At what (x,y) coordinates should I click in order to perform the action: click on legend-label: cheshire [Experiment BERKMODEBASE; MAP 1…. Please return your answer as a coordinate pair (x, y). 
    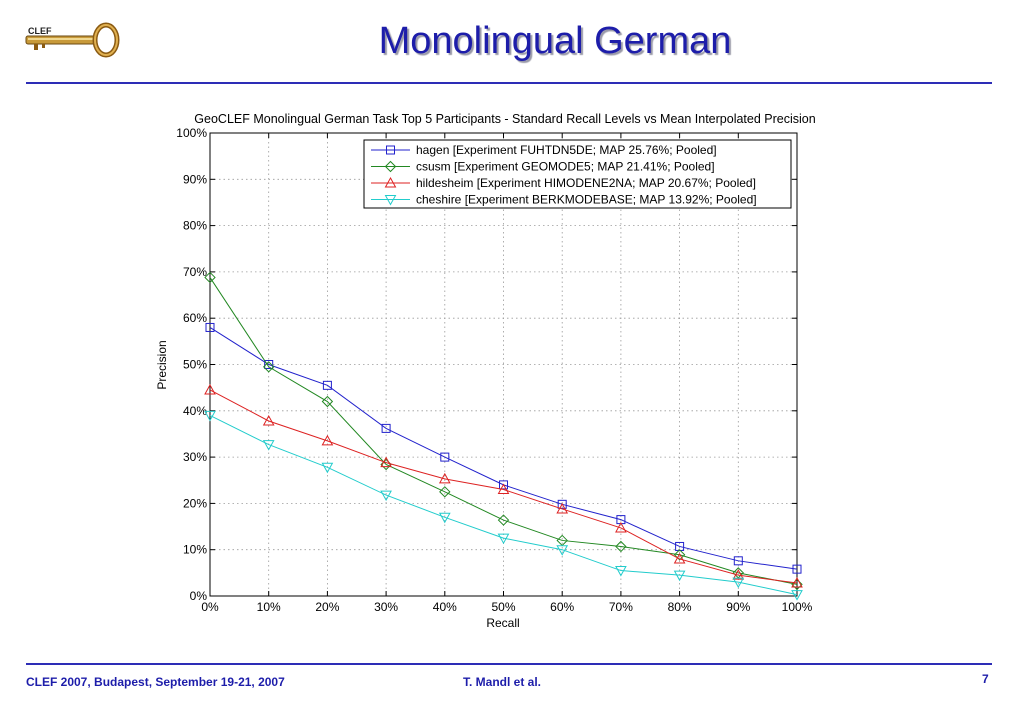
    Looking at the image, I should click on (586, 200).